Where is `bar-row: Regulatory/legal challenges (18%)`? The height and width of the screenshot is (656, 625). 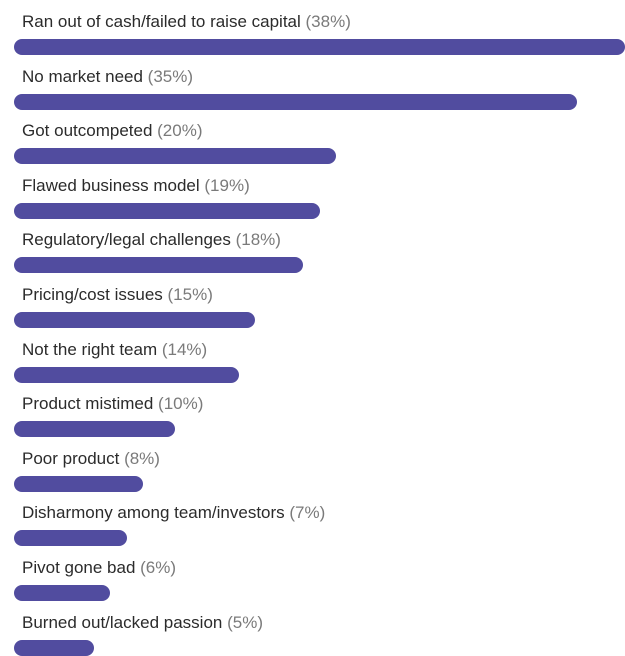
bar-row: Regulatory/legal challenges (18%) is located at coordinates (312, 246).